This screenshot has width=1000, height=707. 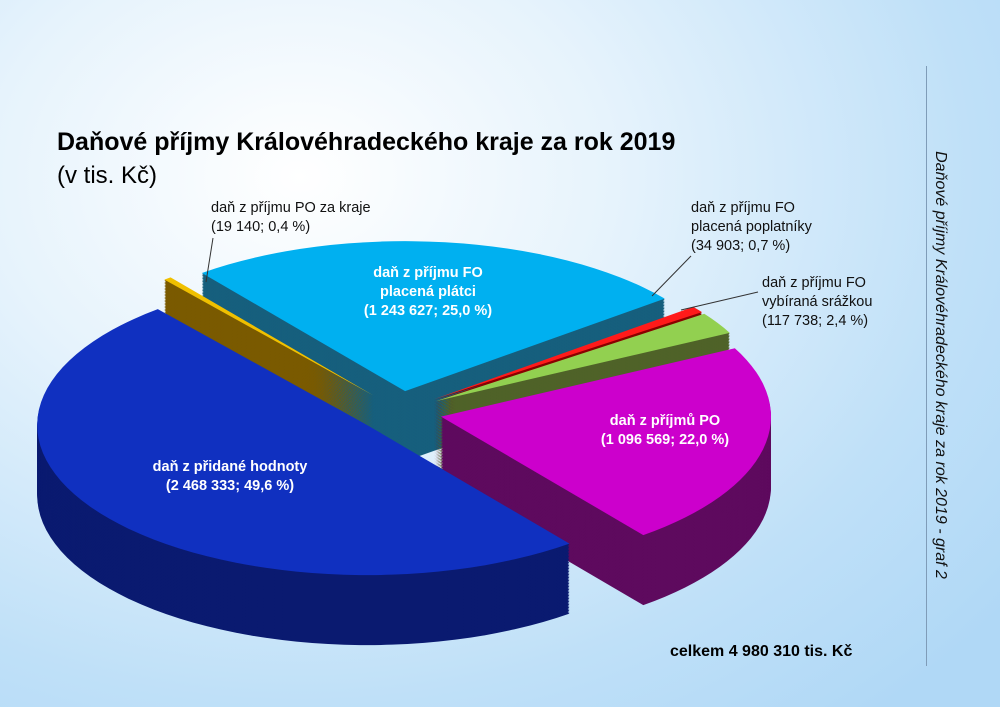 I want to click on chart-subtitle: (v tis. Kč), so click(x=107, y=175).